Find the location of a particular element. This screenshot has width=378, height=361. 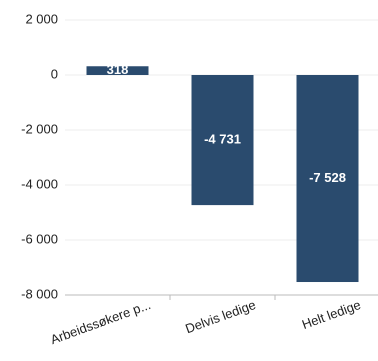

x-tick-label: Delvis ledige is located at coordinates (220, 316).